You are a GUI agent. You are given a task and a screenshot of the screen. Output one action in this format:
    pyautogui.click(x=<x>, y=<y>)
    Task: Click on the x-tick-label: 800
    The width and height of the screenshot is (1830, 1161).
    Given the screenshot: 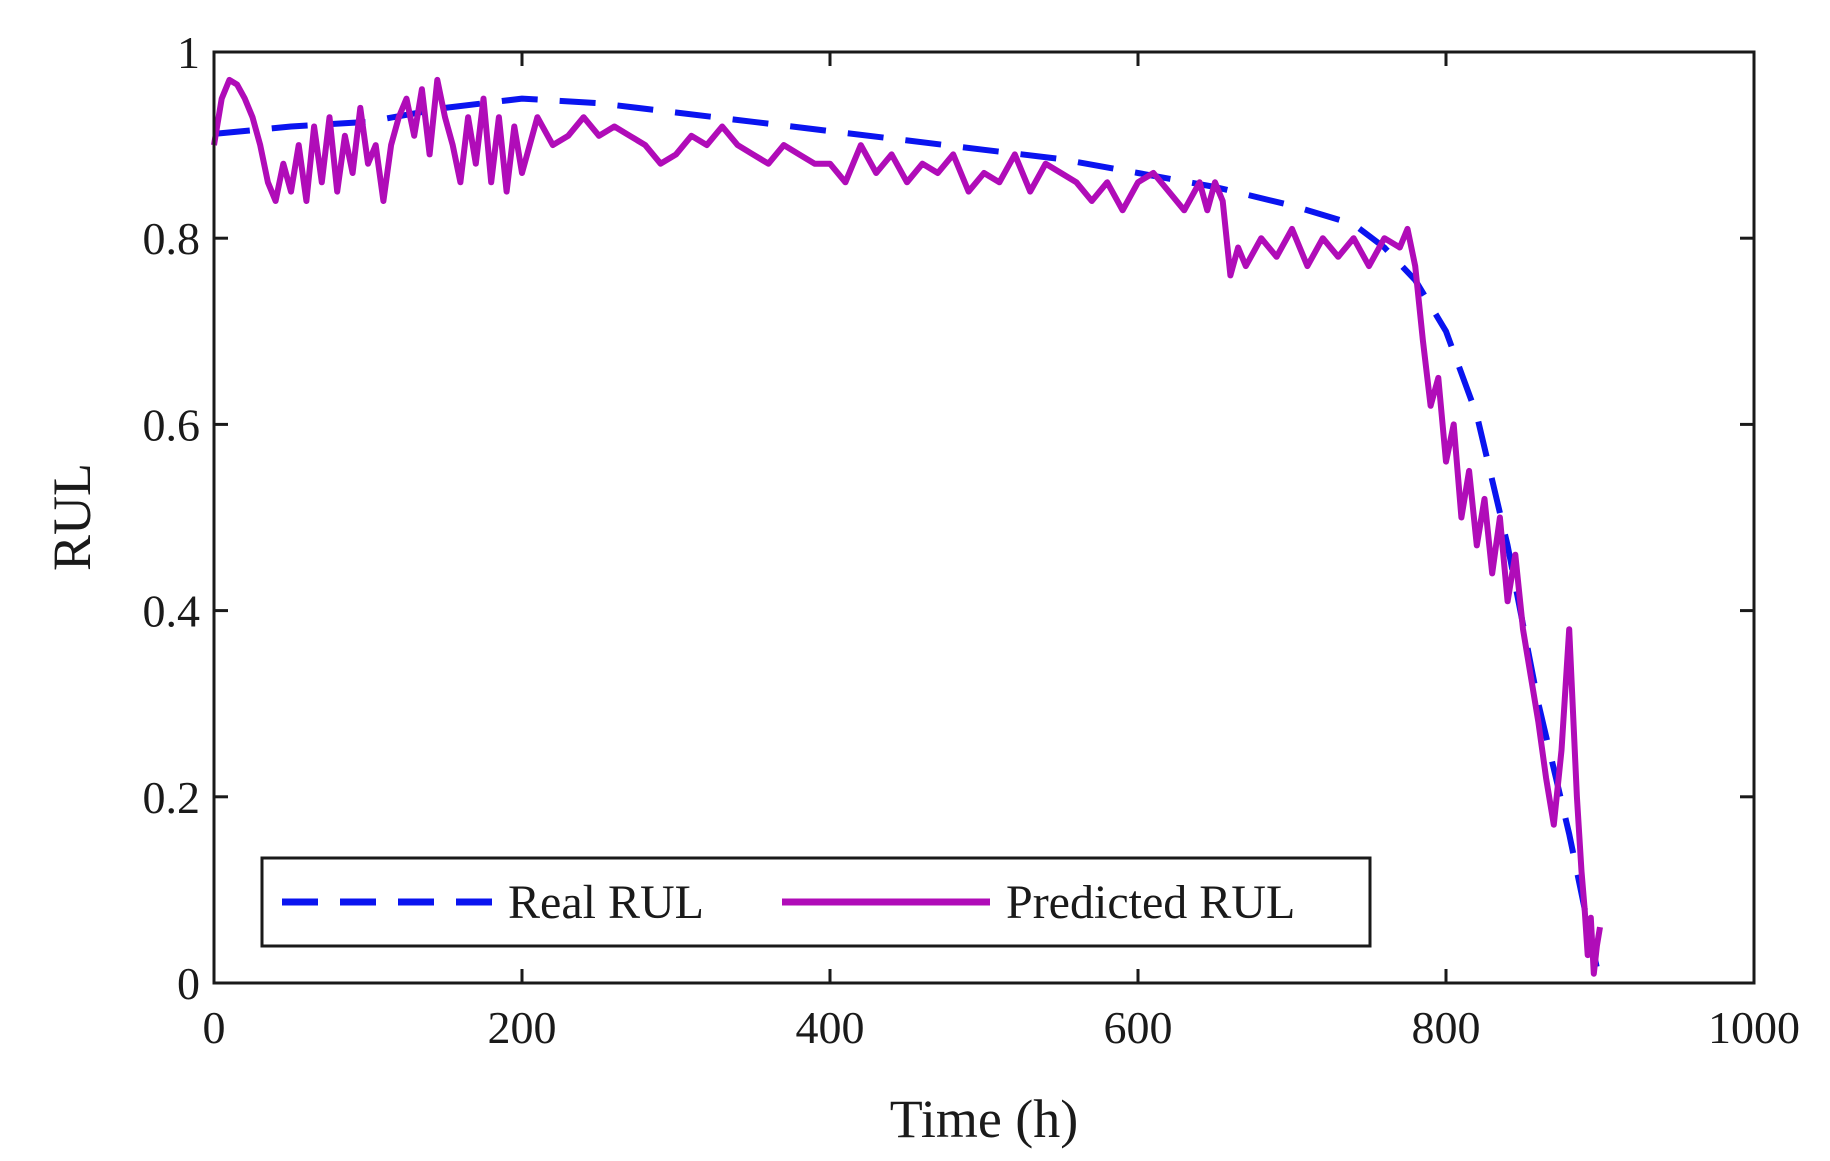 What is the action you would take?
    pyautogui.click(x=1446, y=1027)
    